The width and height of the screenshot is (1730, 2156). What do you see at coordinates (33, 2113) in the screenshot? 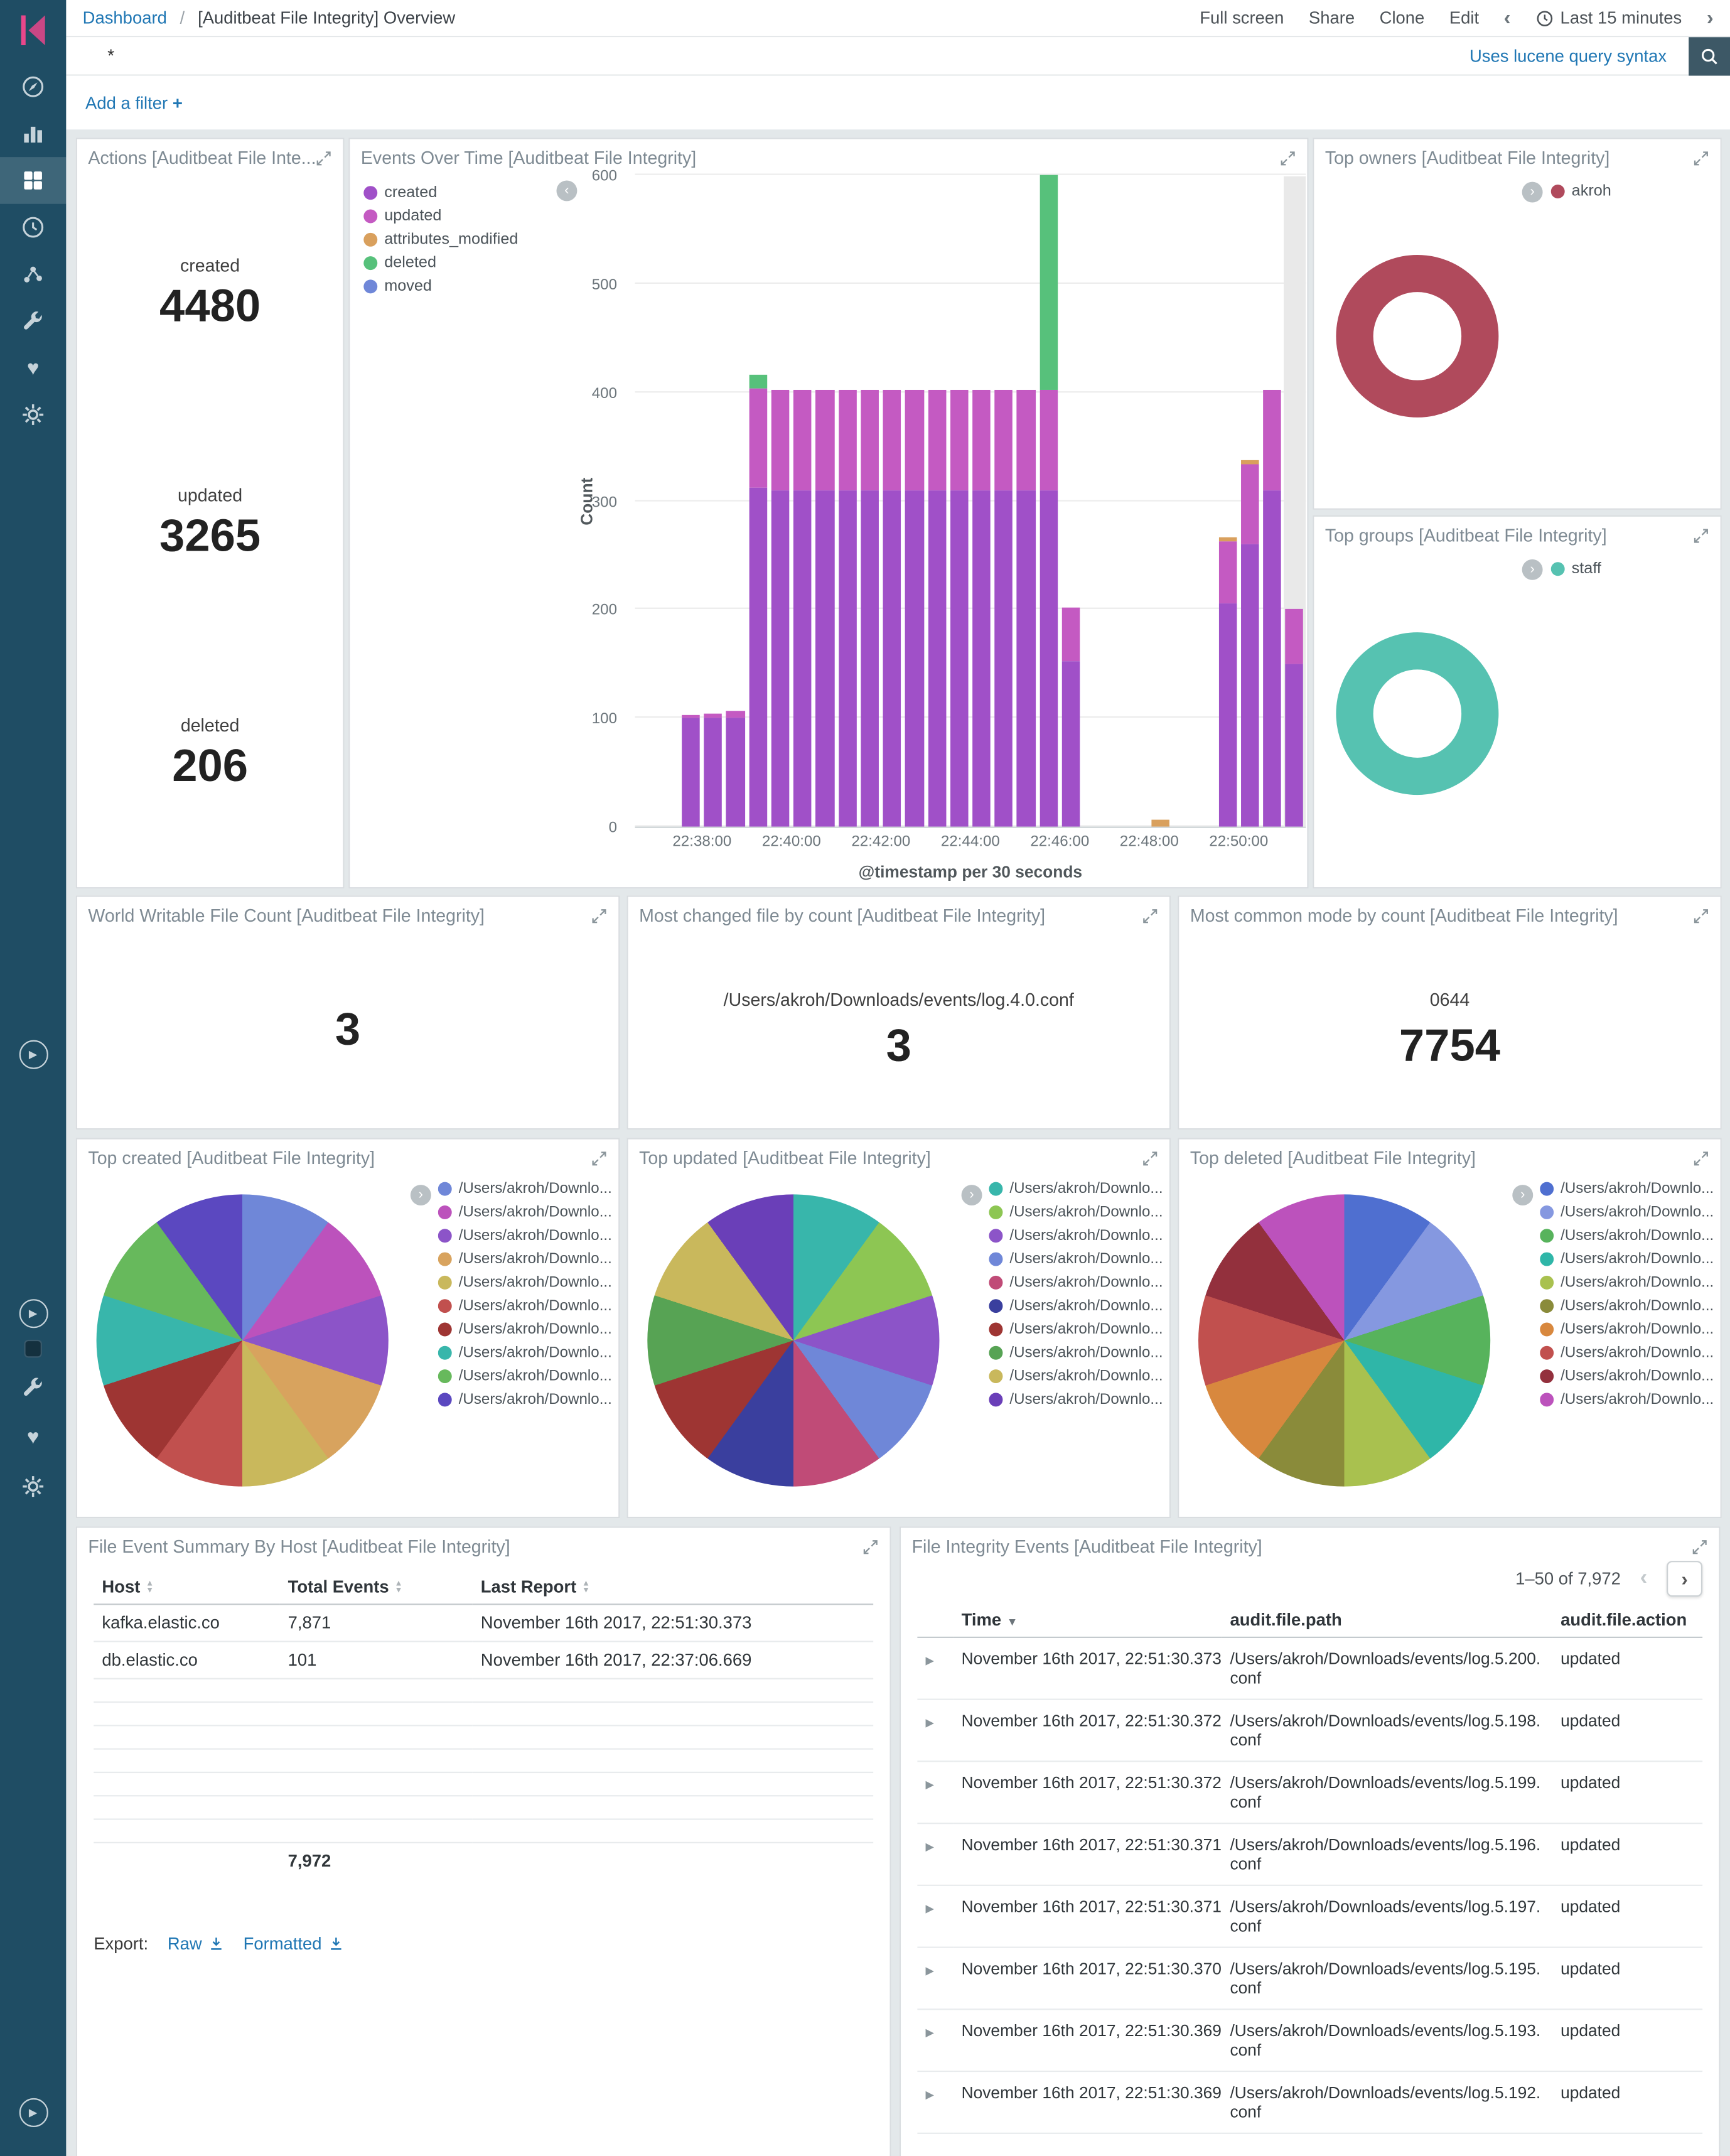
I see `collapse-sidebar-button-3: ▶` at bounding box center [33, 2113].